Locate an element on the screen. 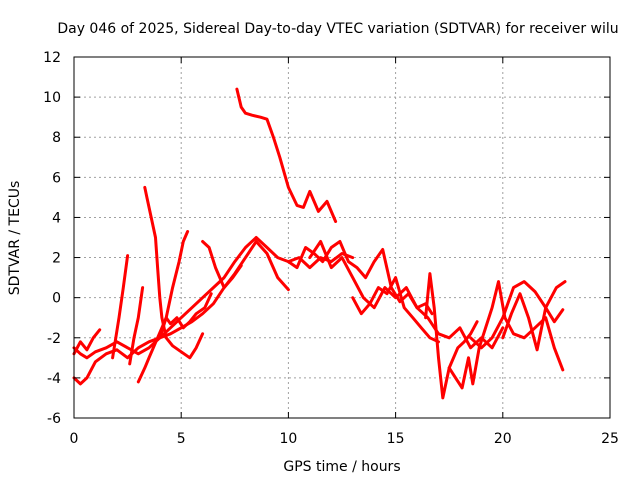 This screenshot has width=640, height=480. y-tick-label: 10 is located at coordinates (52, 98).